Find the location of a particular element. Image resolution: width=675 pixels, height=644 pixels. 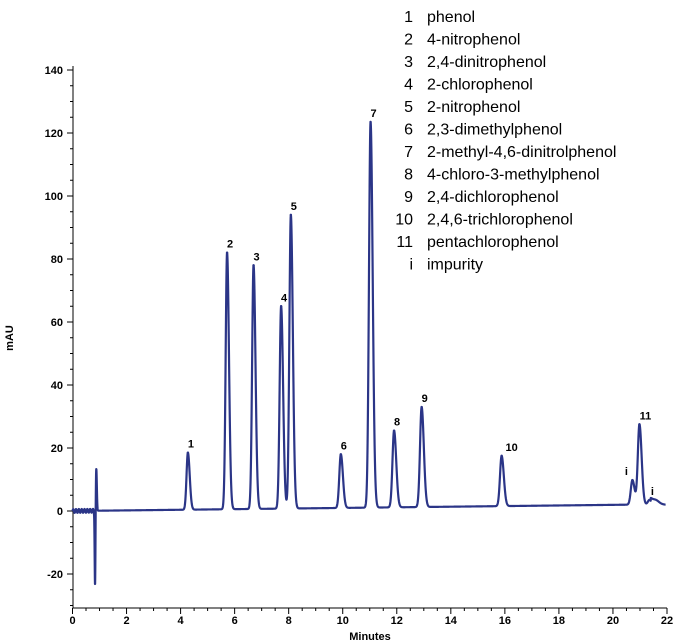

x-tick-label: 8 is located at coordinates (289, 621).